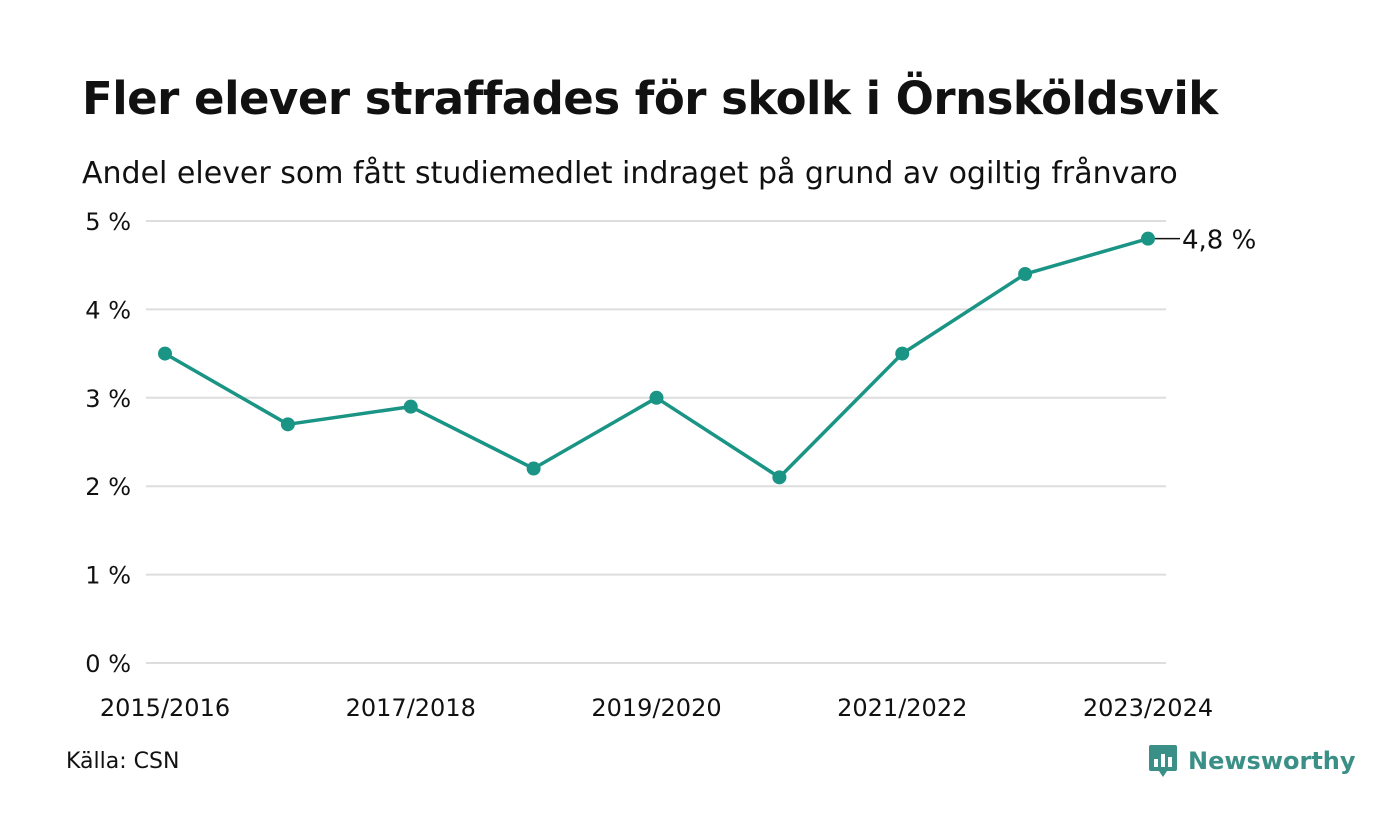 The width and height of the screenshot is (1400, 840). Describe the element at coordinates (1219, 241) in the screenshot. I see `end-value-label: 4,8 %` at that location.